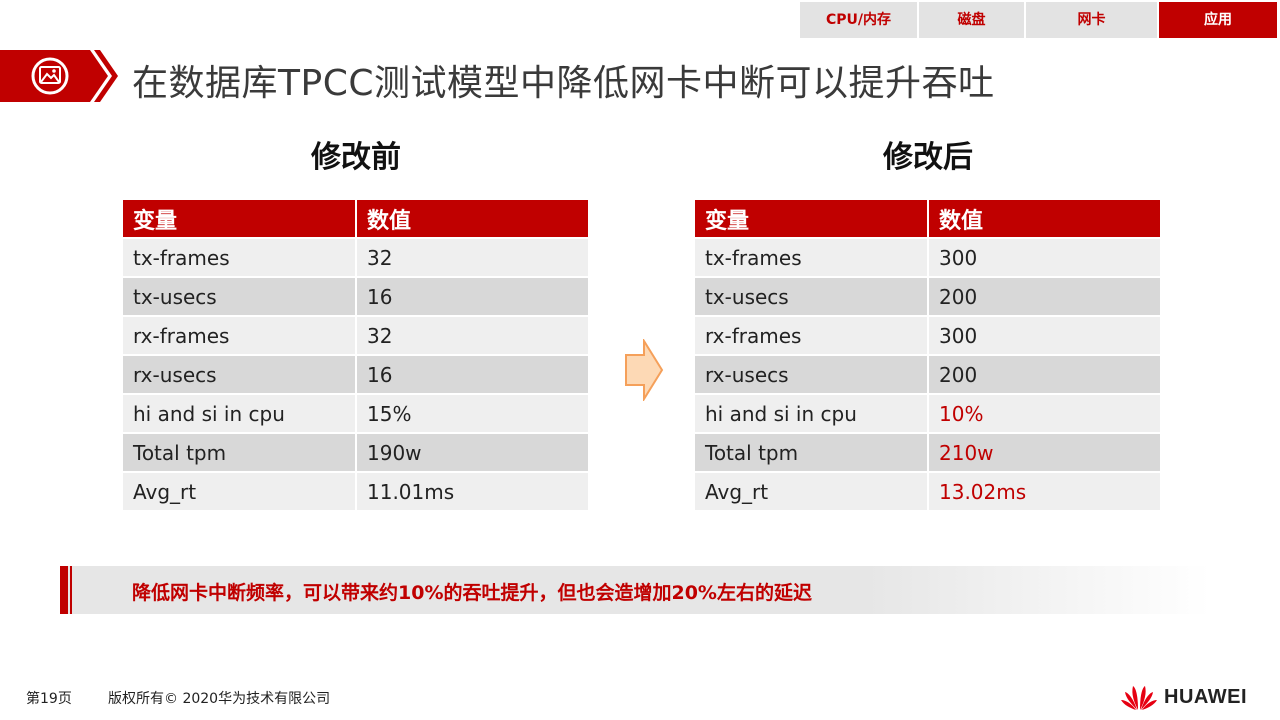 The height and width of the screenshot is (720, 1280). Describe the element at coordinates (563, 83) in the screenshot. I see `page-title: 在数据库TPCC测试模型中降低网卡中断可以提升吞吐` at that location.